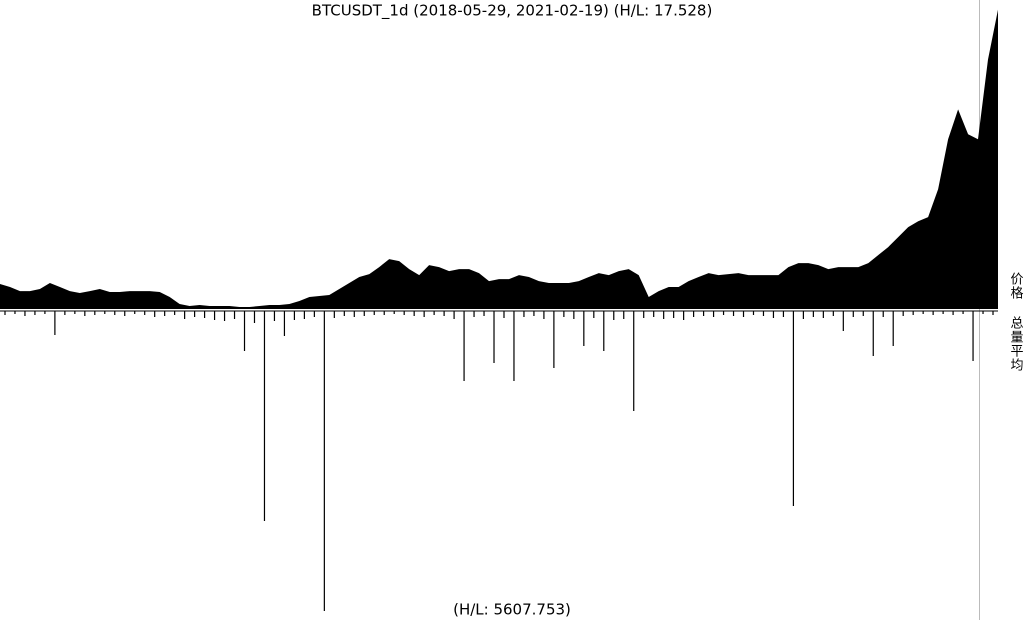  Describe the element at coordinates (1016, 344) in the screenshot. I see `volume-label: 总量平均` at that location.